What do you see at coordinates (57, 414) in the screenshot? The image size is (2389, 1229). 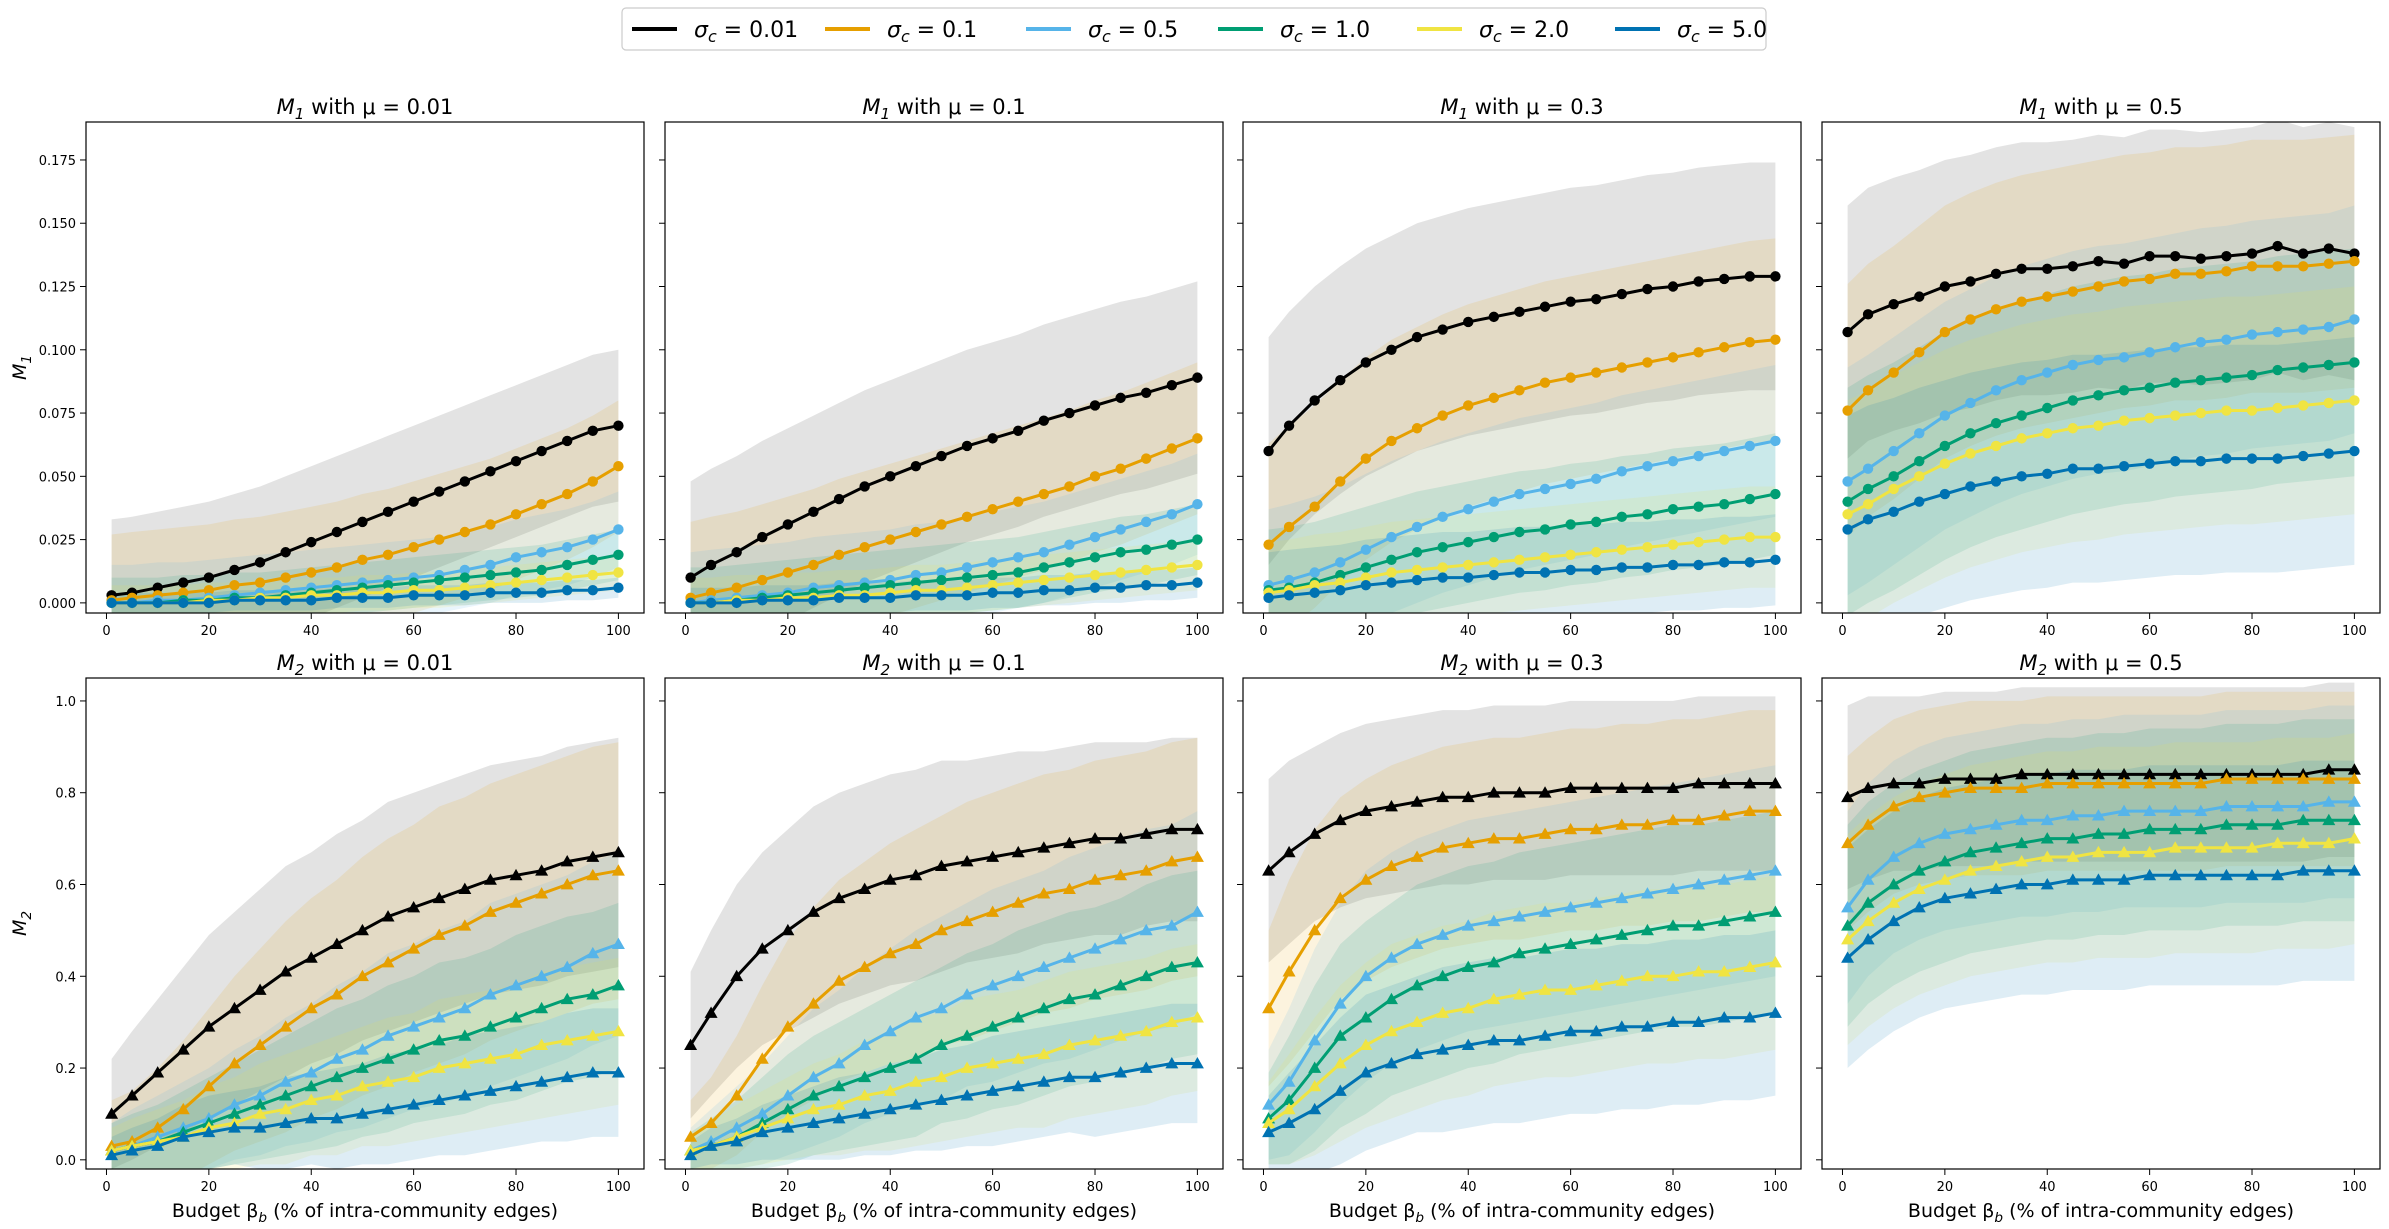 I see `y-tick-label: 0.075` at bounding box center [57, 414].